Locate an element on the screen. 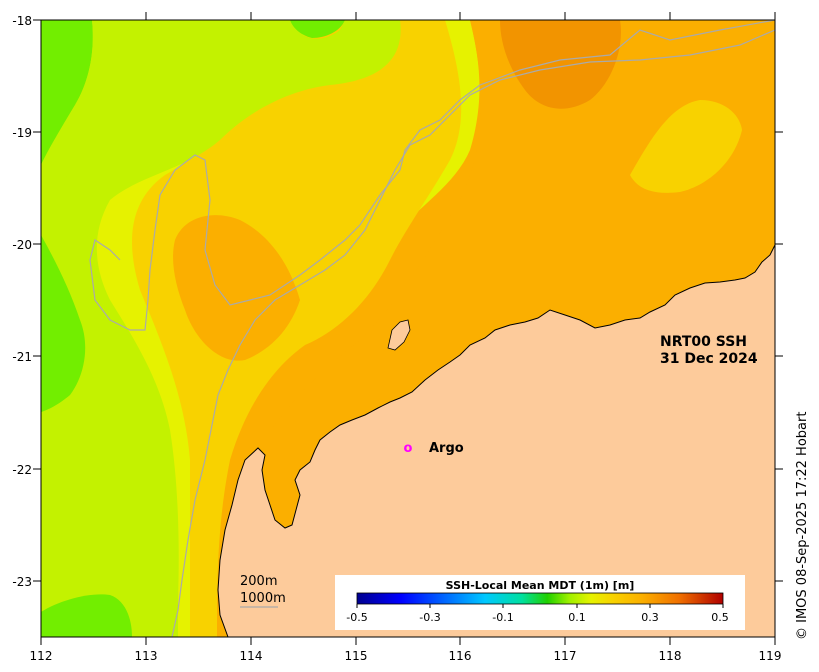 The image size is (819, 672). colorbar-title: SSH-Local Mean MDT (1m) [m] is located at coordinates (540, 585).